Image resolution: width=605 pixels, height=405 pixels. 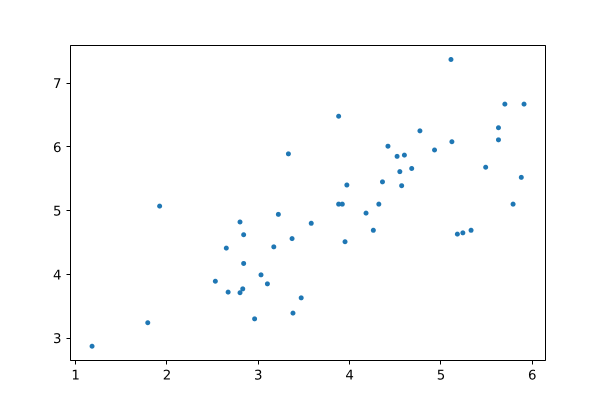 What do you see at coordinates (57, 212) in the screenshot?
I see `y-tick-label: 5` at bounding box center [57, 212].